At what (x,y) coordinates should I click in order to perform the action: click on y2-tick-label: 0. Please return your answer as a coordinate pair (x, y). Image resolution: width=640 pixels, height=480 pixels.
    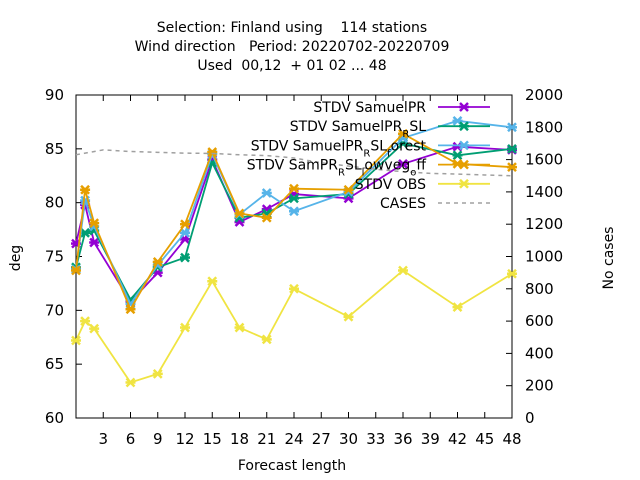
    Looking at the image, I should click on (530, 418).